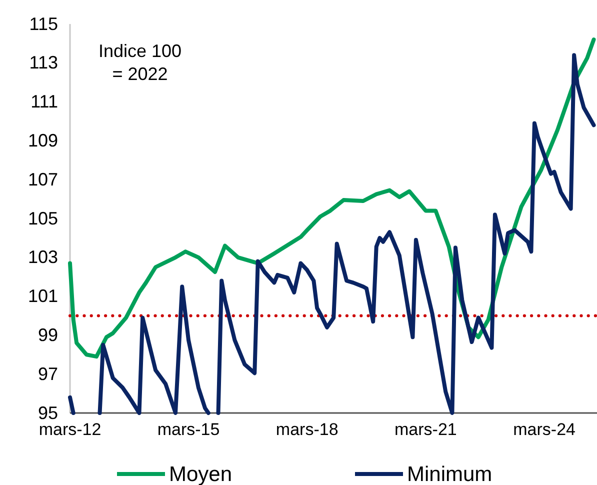  I want to click on y-tick-label: 99, so click(48, 334).